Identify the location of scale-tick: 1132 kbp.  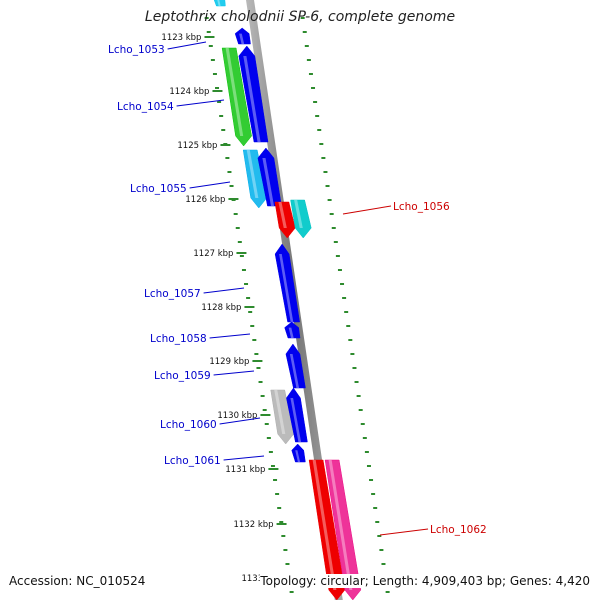
(260, 525).